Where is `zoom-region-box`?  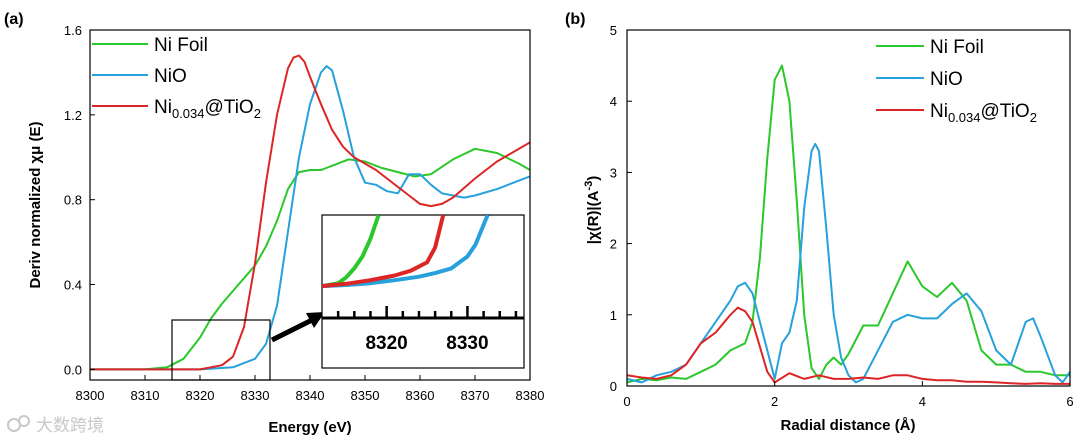
zoom-region-box is located at coordinates (221, 350).